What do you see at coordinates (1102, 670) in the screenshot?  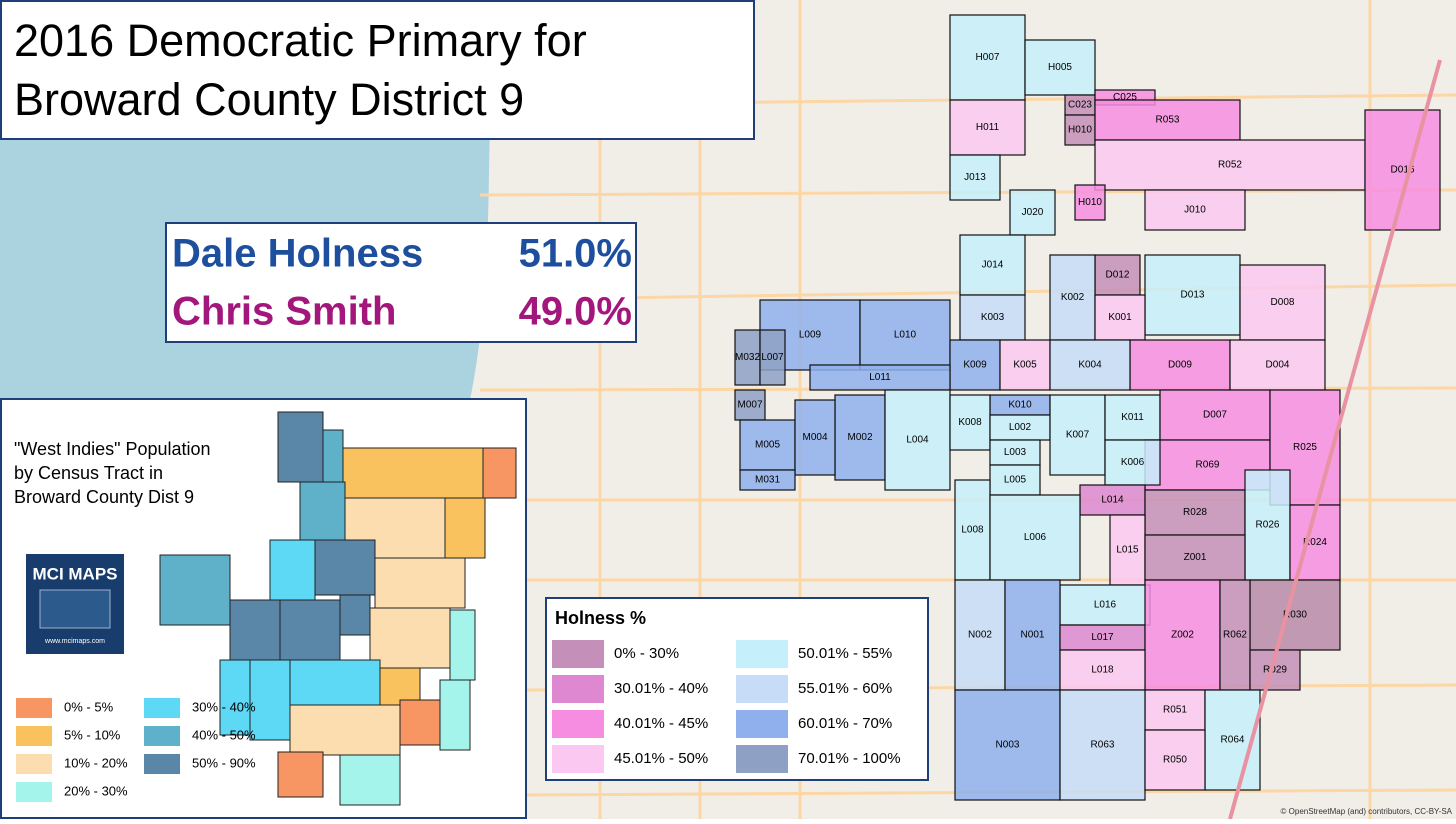 I see `precinct-label: L018` at bounding box center [1102, 670].